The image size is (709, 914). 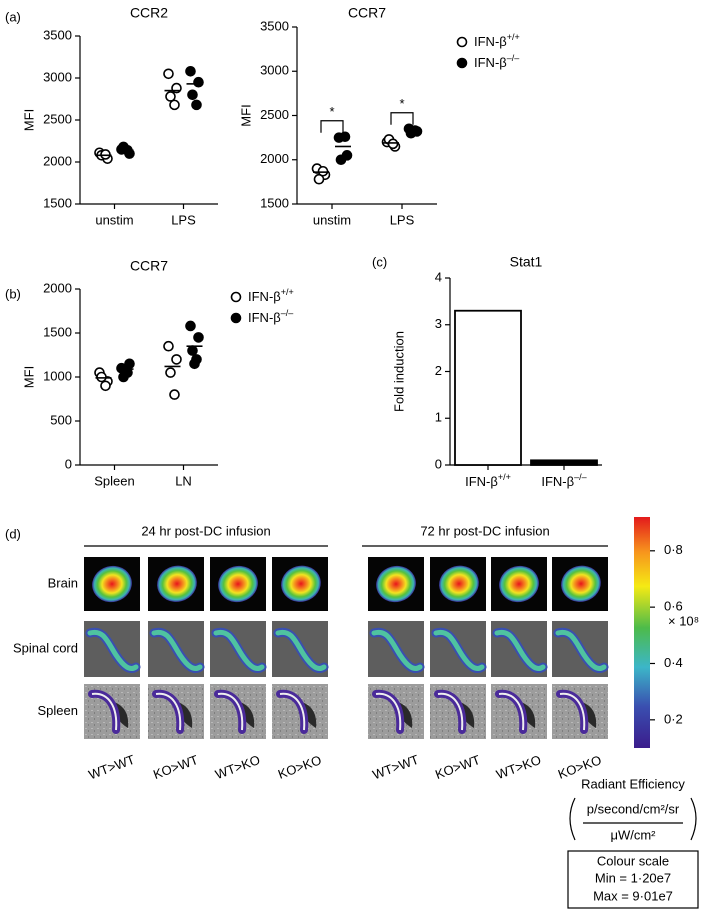 I want to click on row-label: Brain, so click(x=63, y=582).